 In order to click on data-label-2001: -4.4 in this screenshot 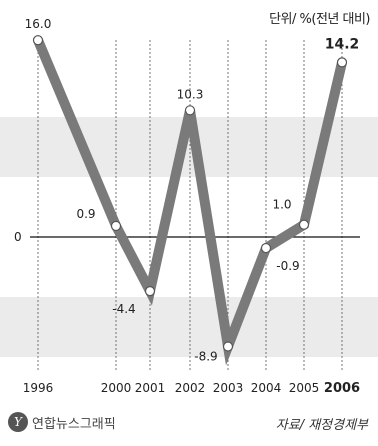, I will do `click(123, 309)`.